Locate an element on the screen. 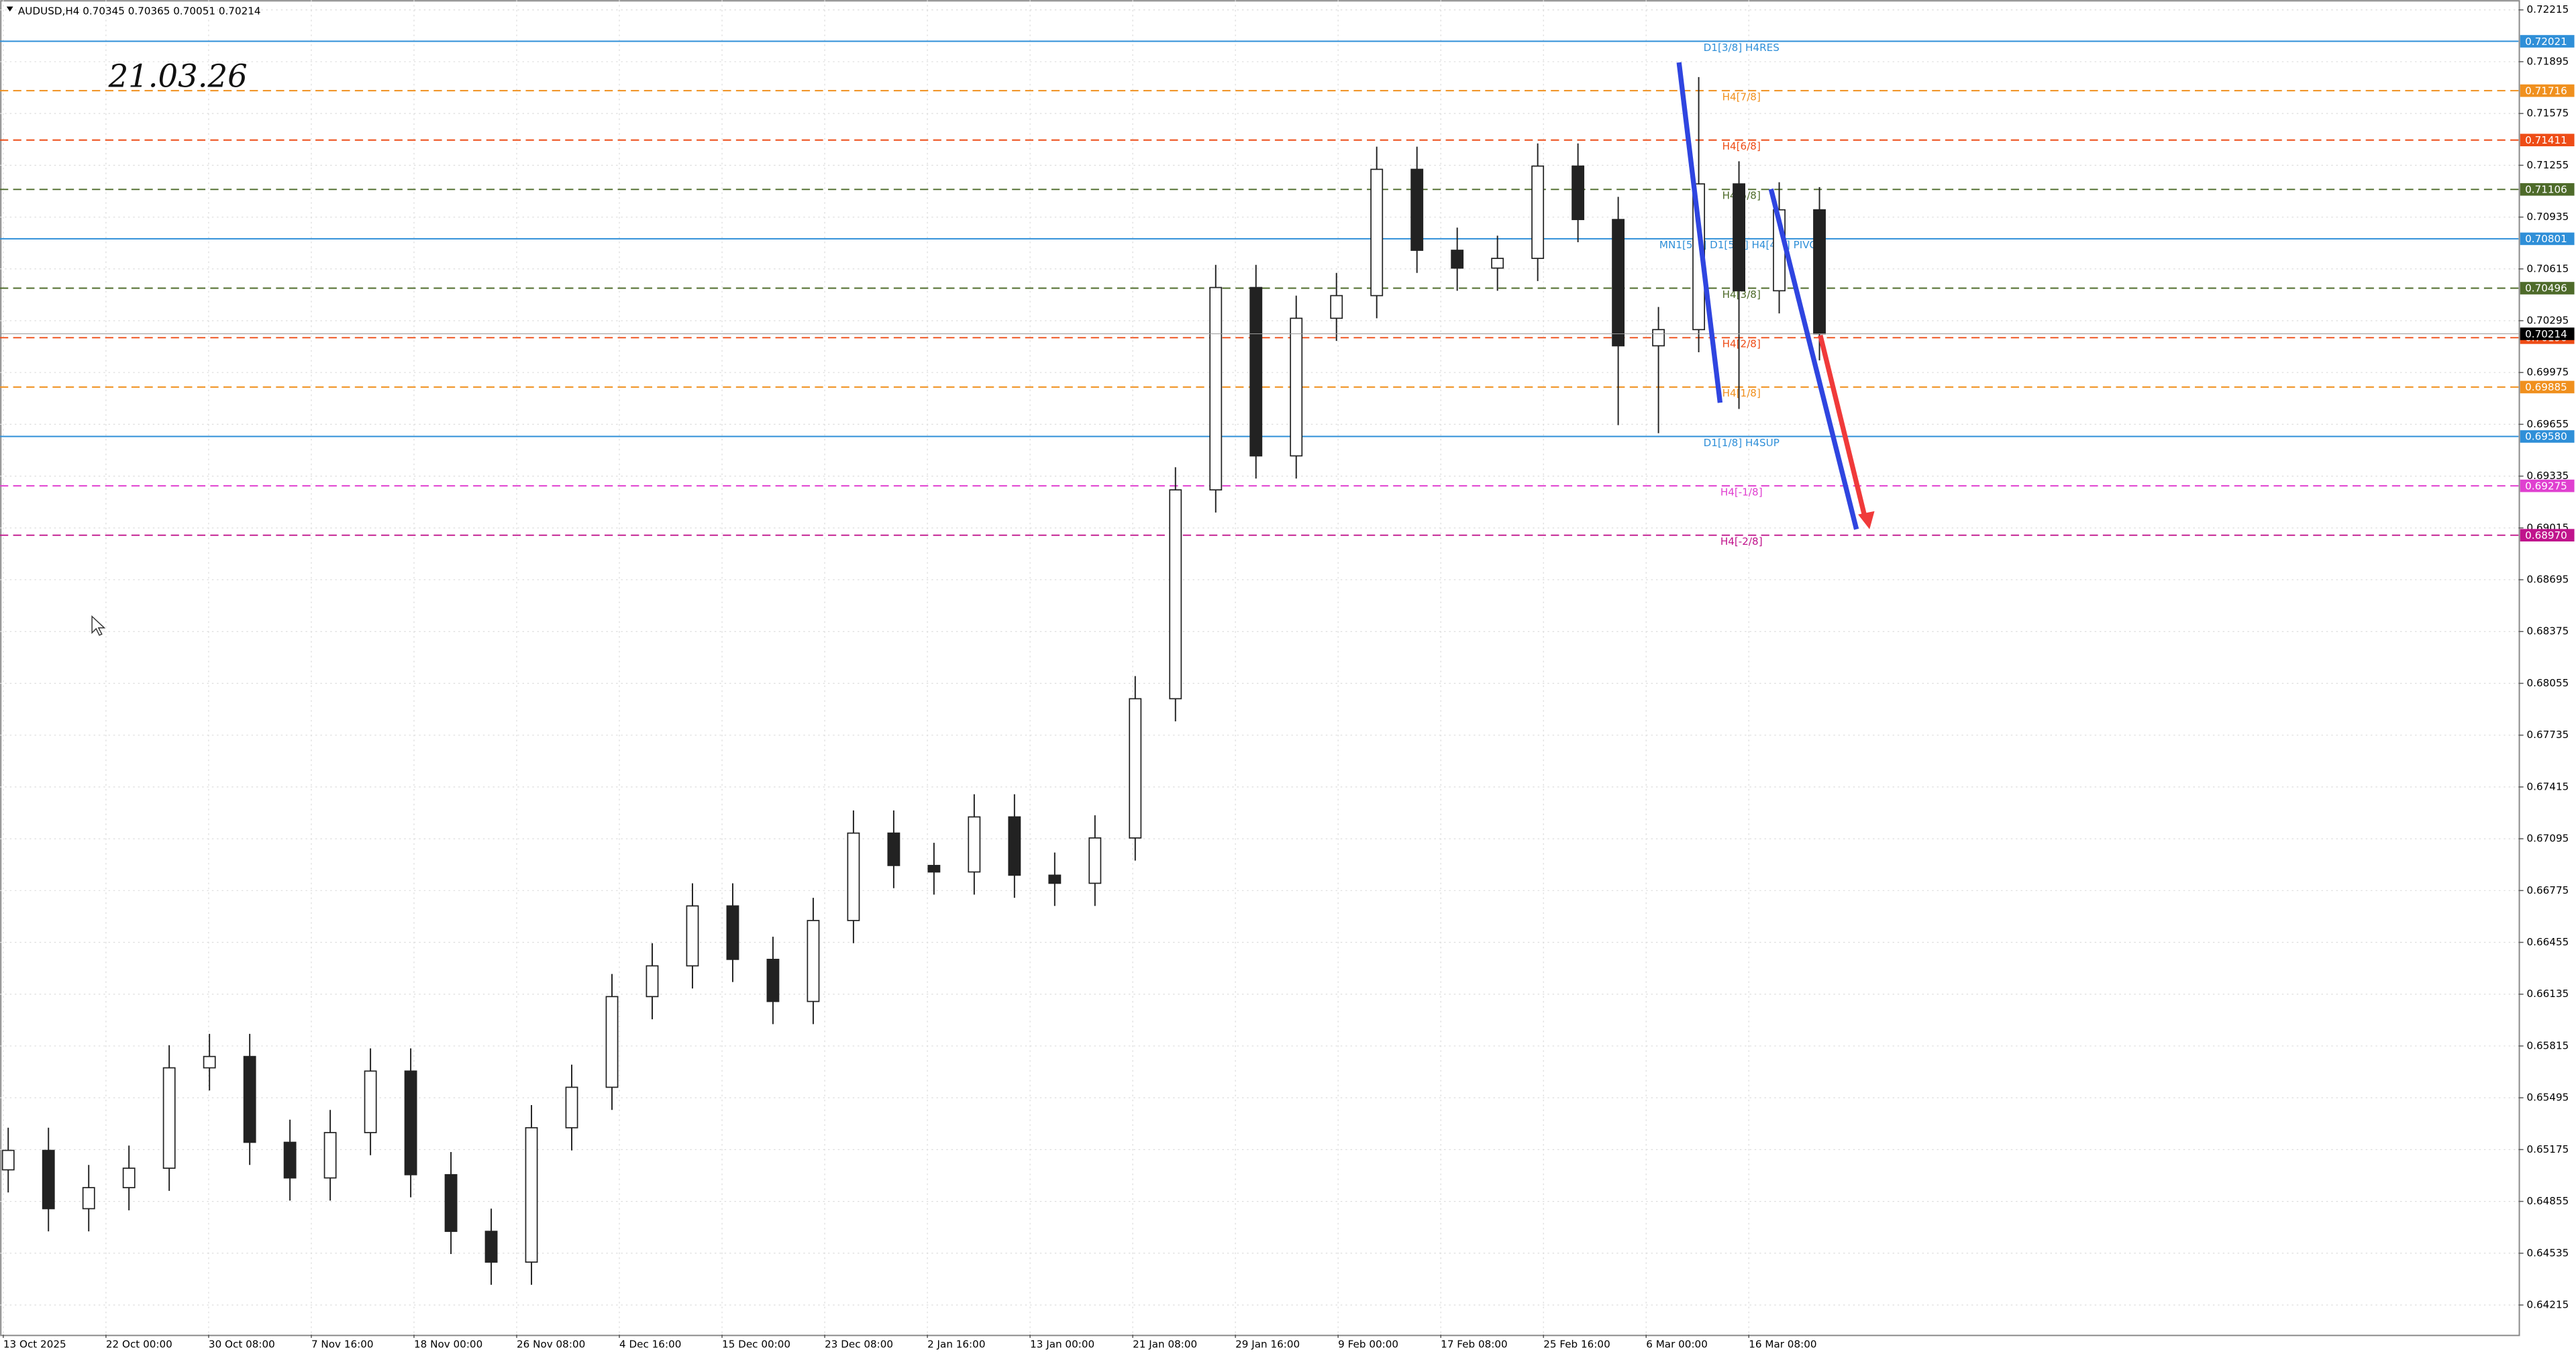 The image size is (2576, 1356). price-tag-label: 0.70801 is located at coordinates (2546, 239).